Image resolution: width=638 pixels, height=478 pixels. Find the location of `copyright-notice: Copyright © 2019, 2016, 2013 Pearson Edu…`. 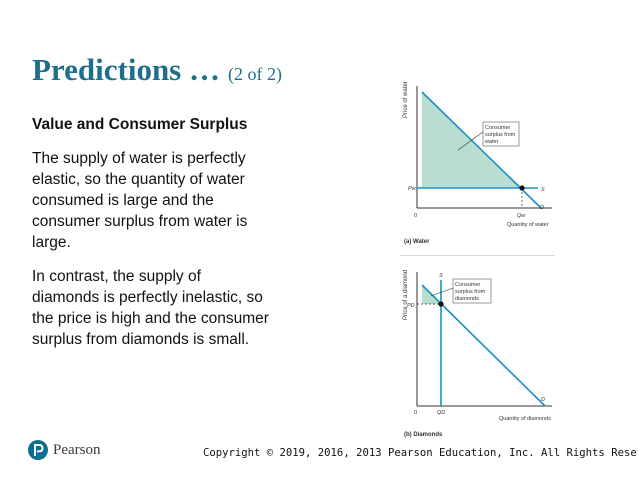

copyright-notice: Copyright © 2019, 2016, 2013 Pearson Edu… is located at coordinates (420, 453).